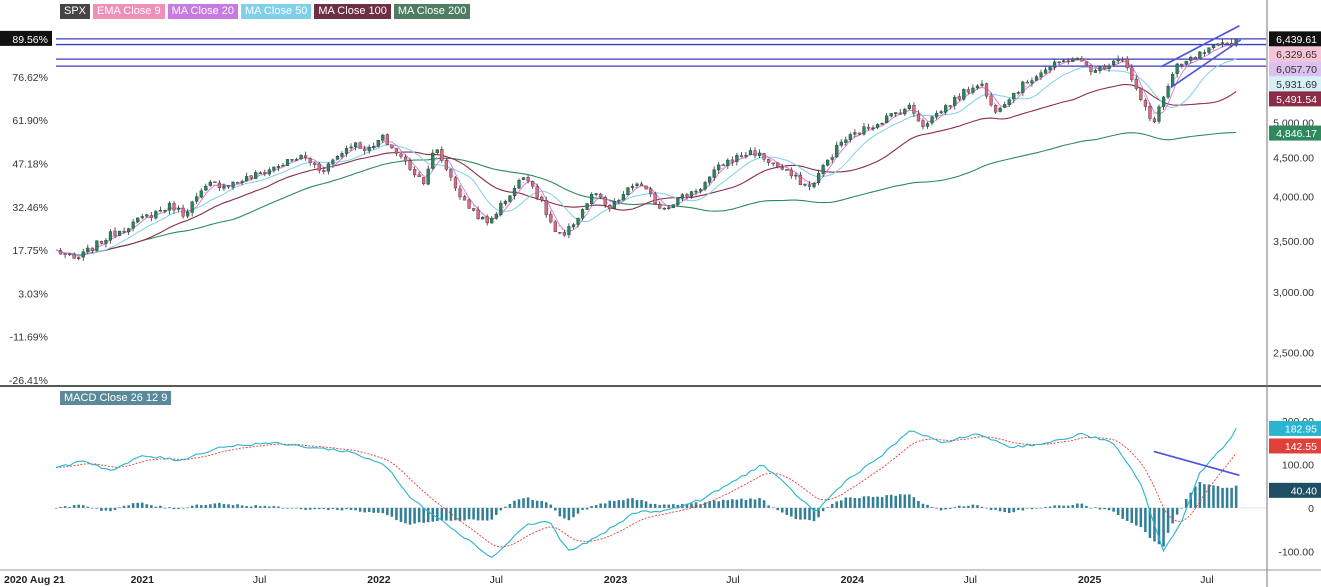 The width and height of the screenshot is (1321, 587). I want to click on time-tick-label: Jul, so click(732, 580).